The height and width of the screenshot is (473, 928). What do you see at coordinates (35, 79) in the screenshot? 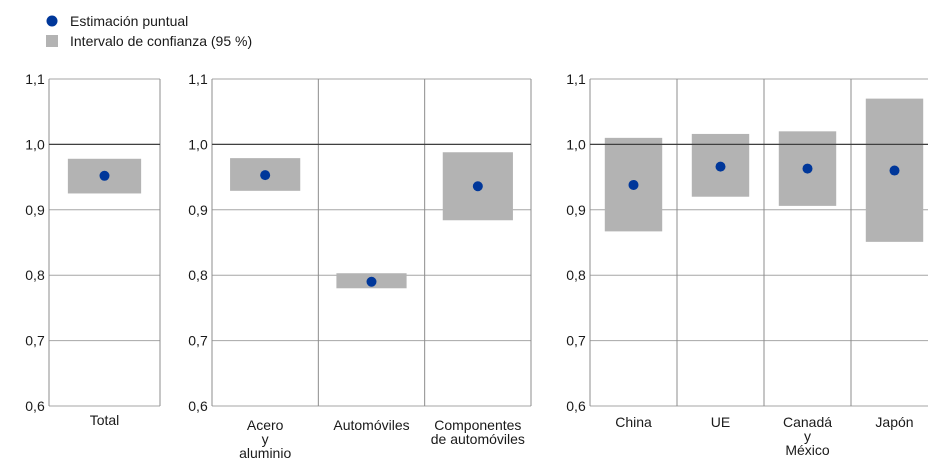
I see `panel-1-y-tick-label: 1,1` at bounding box center [35, 79].